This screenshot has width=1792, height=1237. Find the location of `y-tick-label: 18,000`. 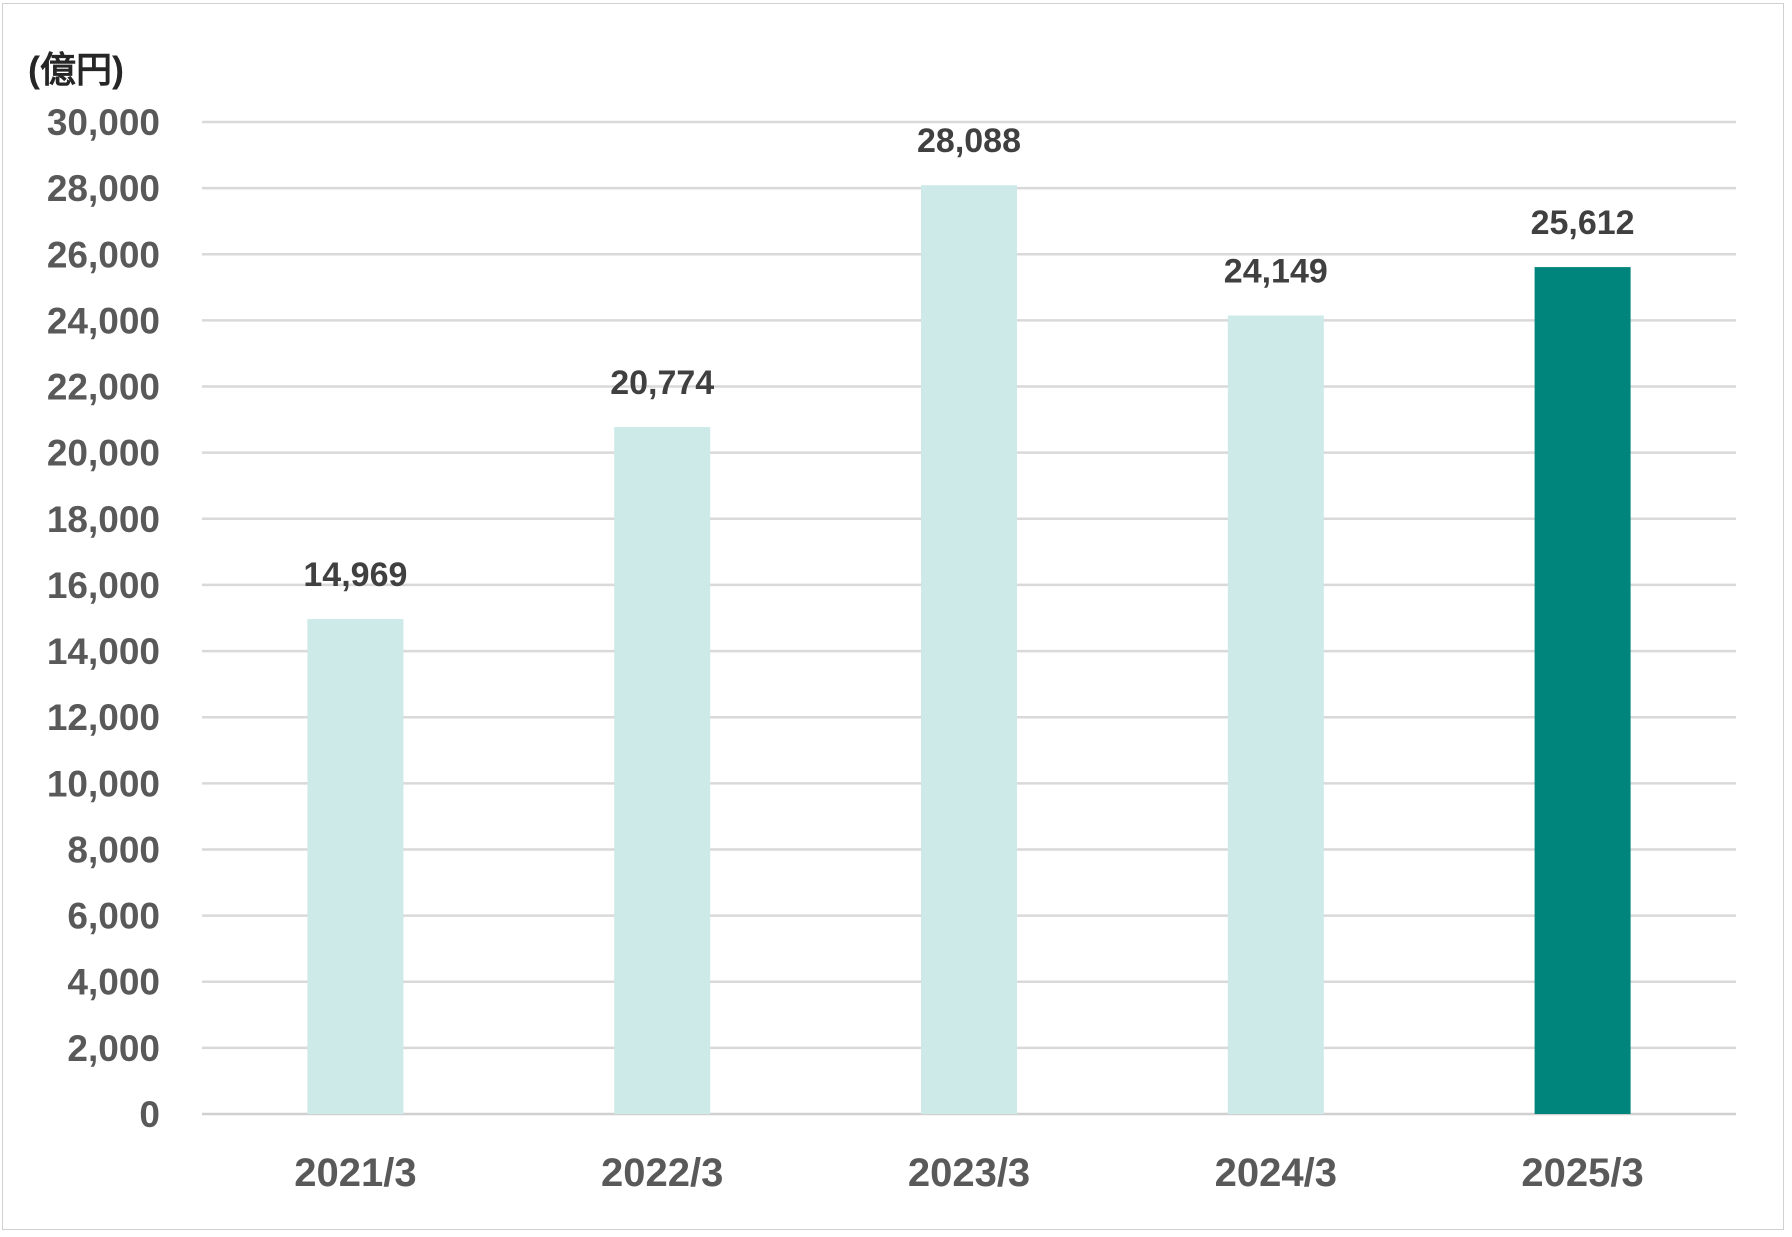

y-tick-label: 18,000 is located at coordinates (103, 519).